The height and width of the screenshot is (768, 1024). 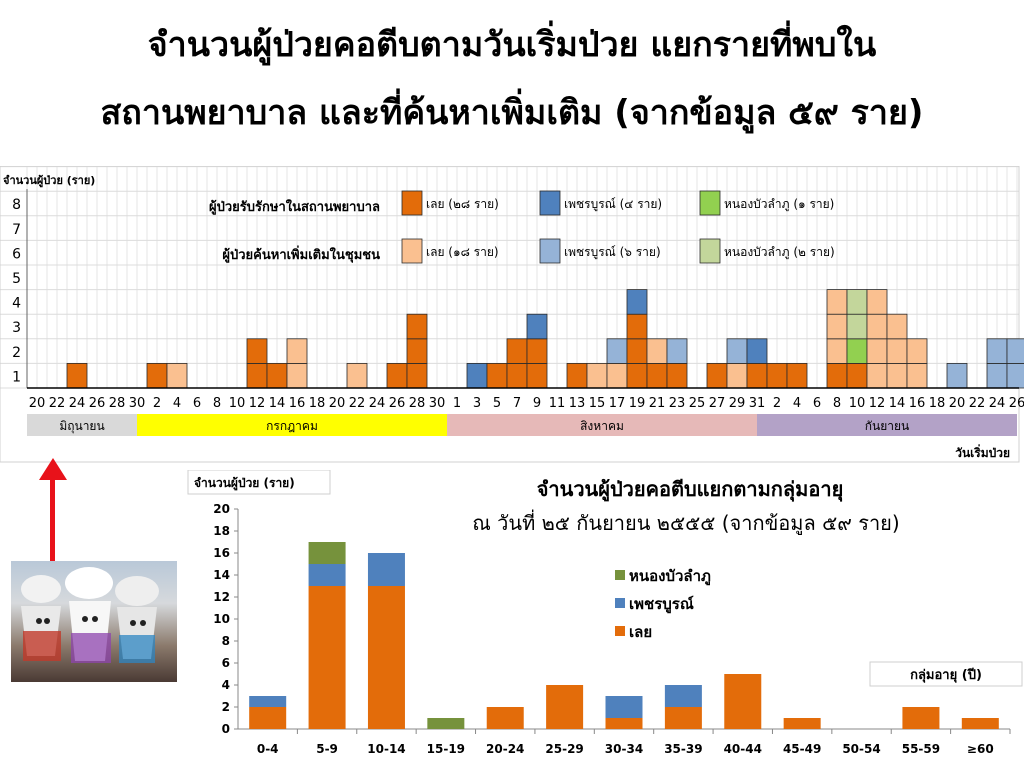 I want to click on x-tick-label: 40-44, so click(x=743, y=749).